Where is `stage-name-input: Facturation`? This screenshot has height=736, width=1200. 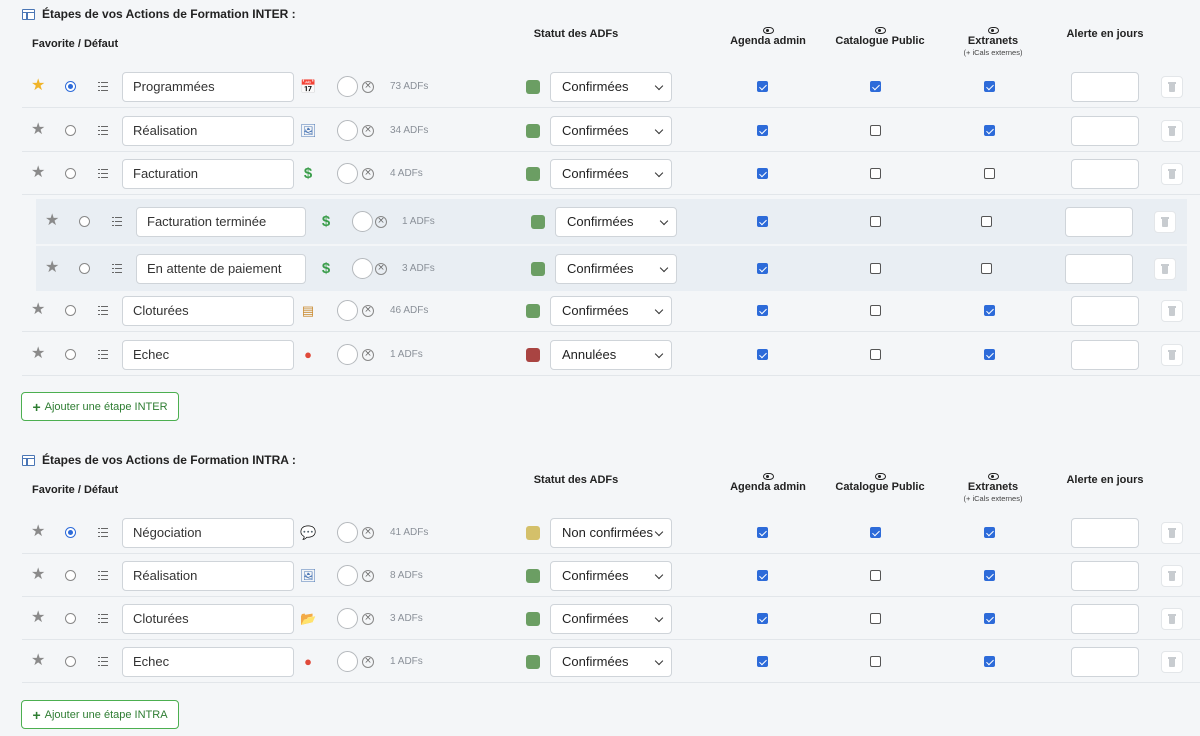
stage-name-input: Facturation is located at coordinates (208, 174).